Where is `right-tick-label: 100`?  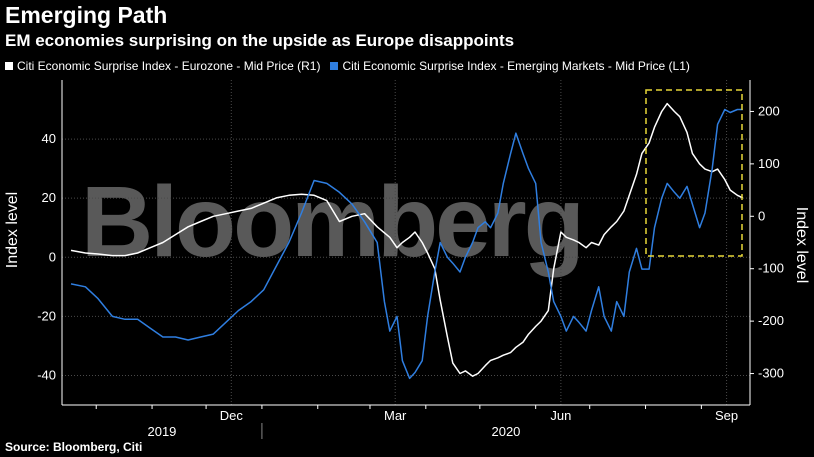
right-tick-label: 100 is located at coordinates (769, 163).